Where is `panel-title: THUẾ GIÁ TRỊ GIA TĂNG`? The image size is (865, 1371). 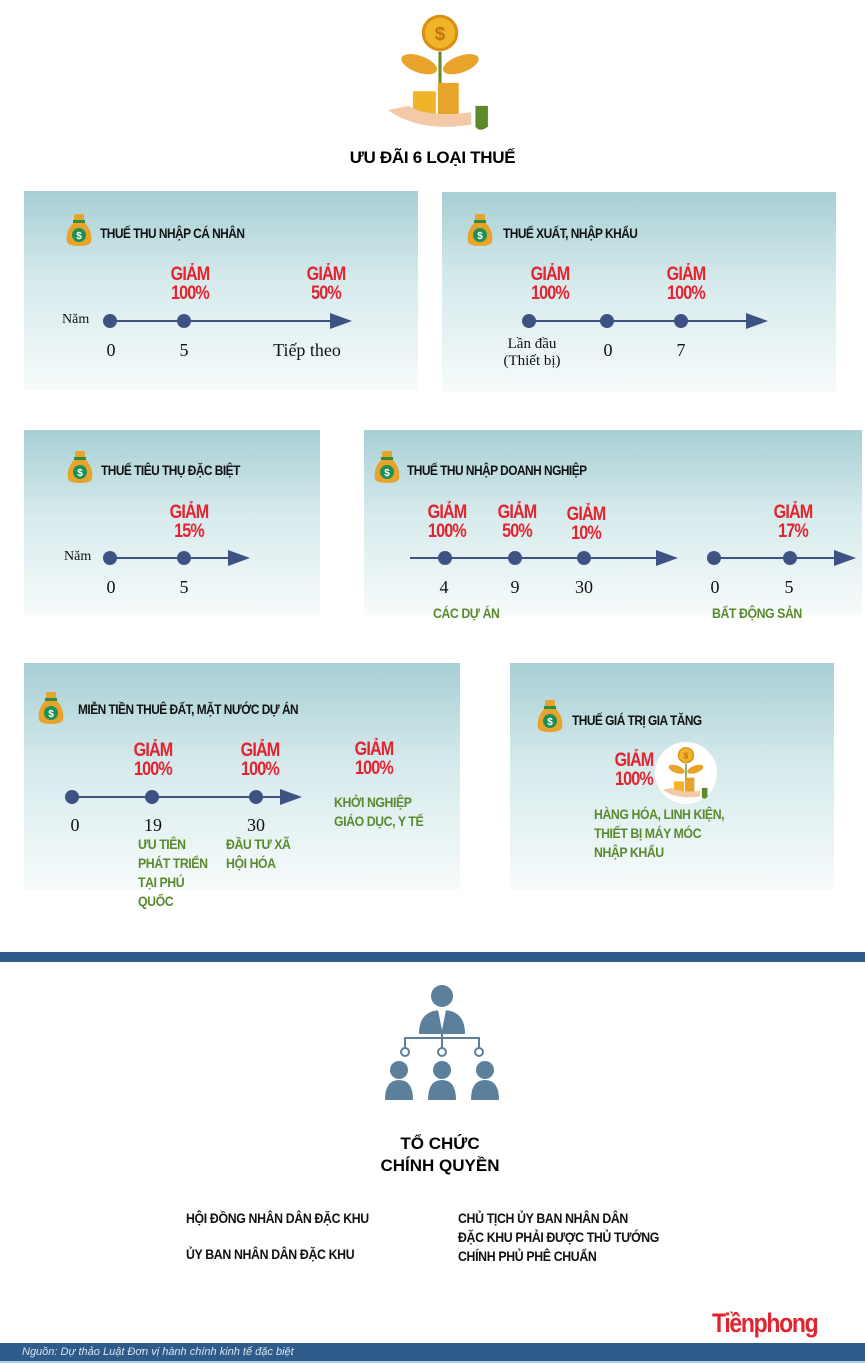
panel-title: THUẾ GIÁ TRỊ GIA TĂNG is located at coordinates (637, 720).